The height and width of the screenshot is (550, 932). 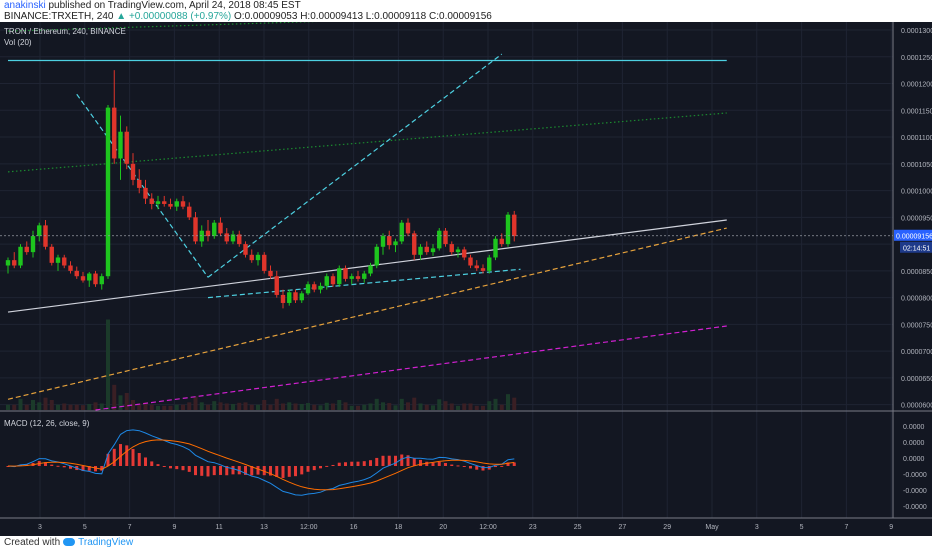 I want to click on author-link: anakinski, so click(x=25, y=5).